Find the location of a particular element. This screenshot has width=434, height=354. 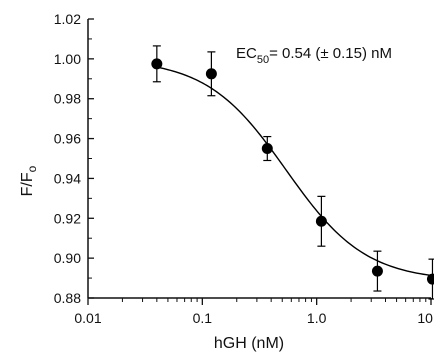

y-tick-label-3: 0.94 is located at coordinates (67, 178).